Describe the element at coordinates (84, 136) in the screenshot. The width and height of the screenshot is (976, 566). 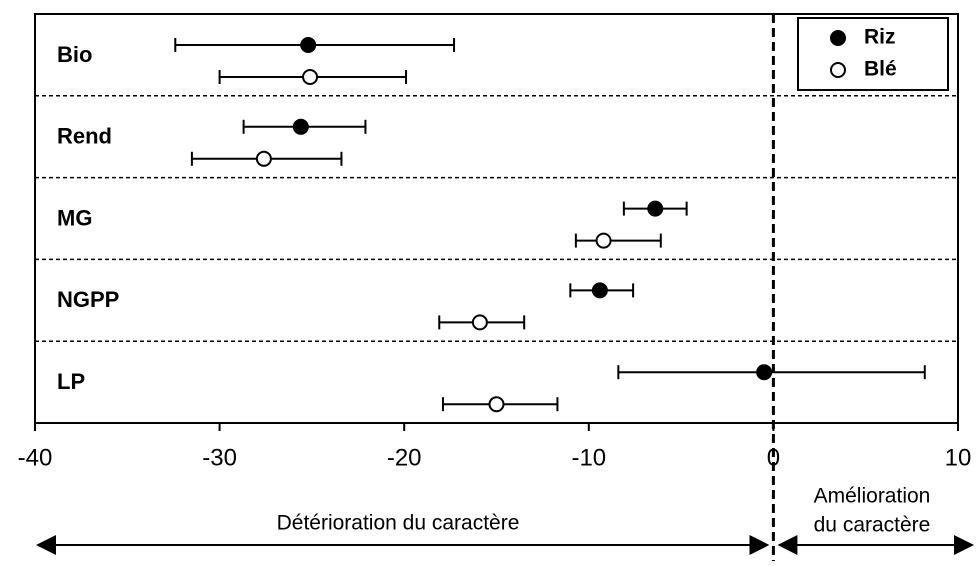
I see `category-label: Rend` at that location.